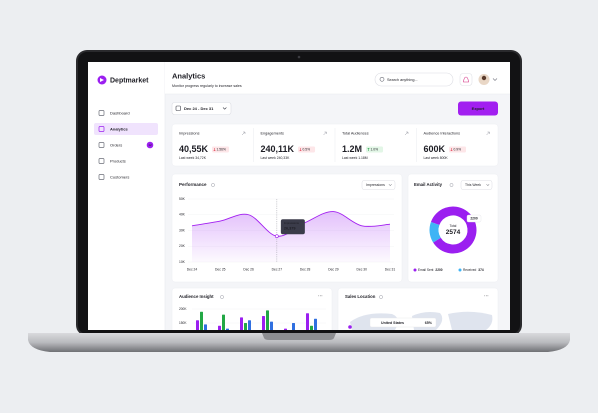 This screenshot has width=598, height=413. I want to click on notification-button, so click(466, 79).